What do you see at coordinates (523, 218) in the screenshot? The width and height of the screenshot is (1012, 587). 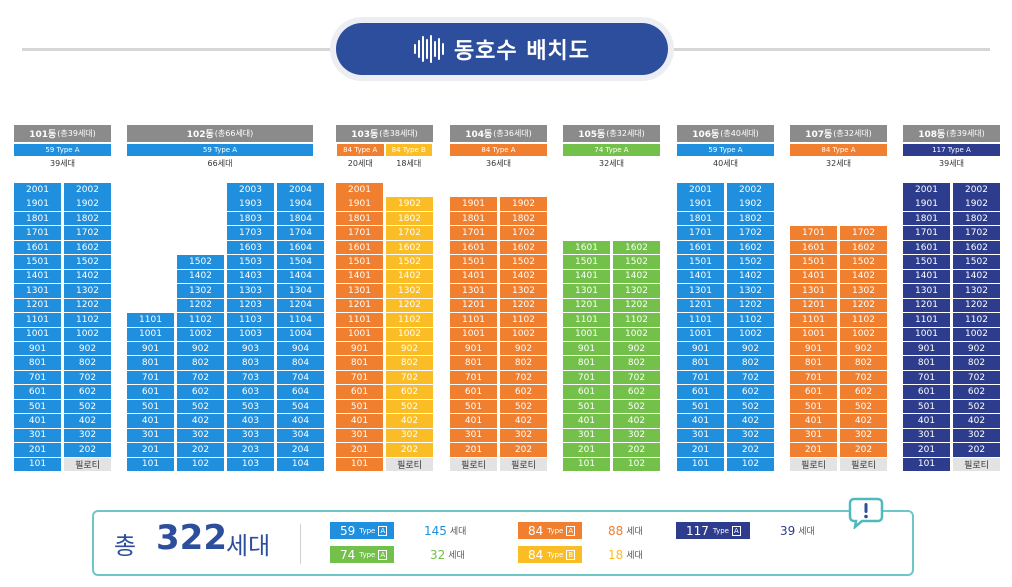 I see `unit-cell: 1802` at bounding box center [523, 218].